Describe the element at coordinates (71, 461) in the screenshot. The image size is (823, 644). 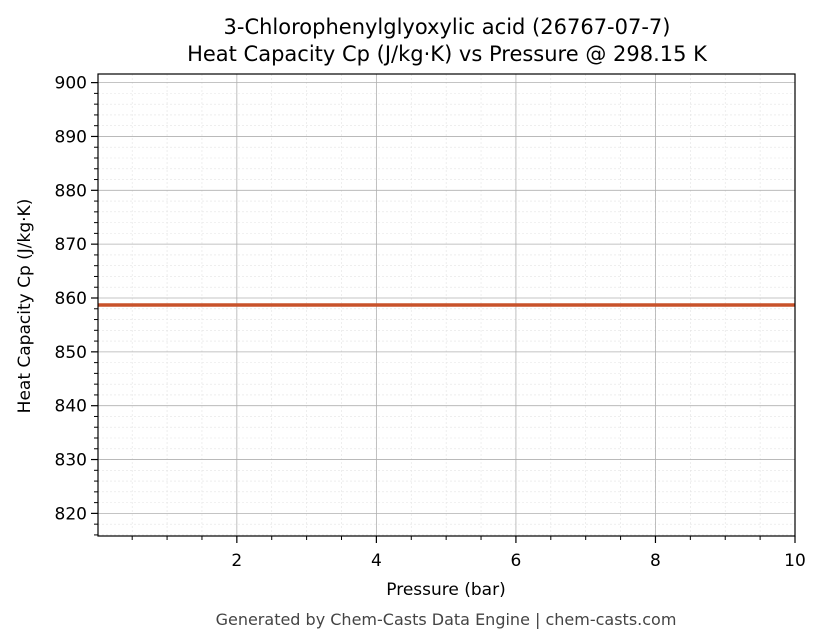
I see `y-tick-label: 830` at that location.